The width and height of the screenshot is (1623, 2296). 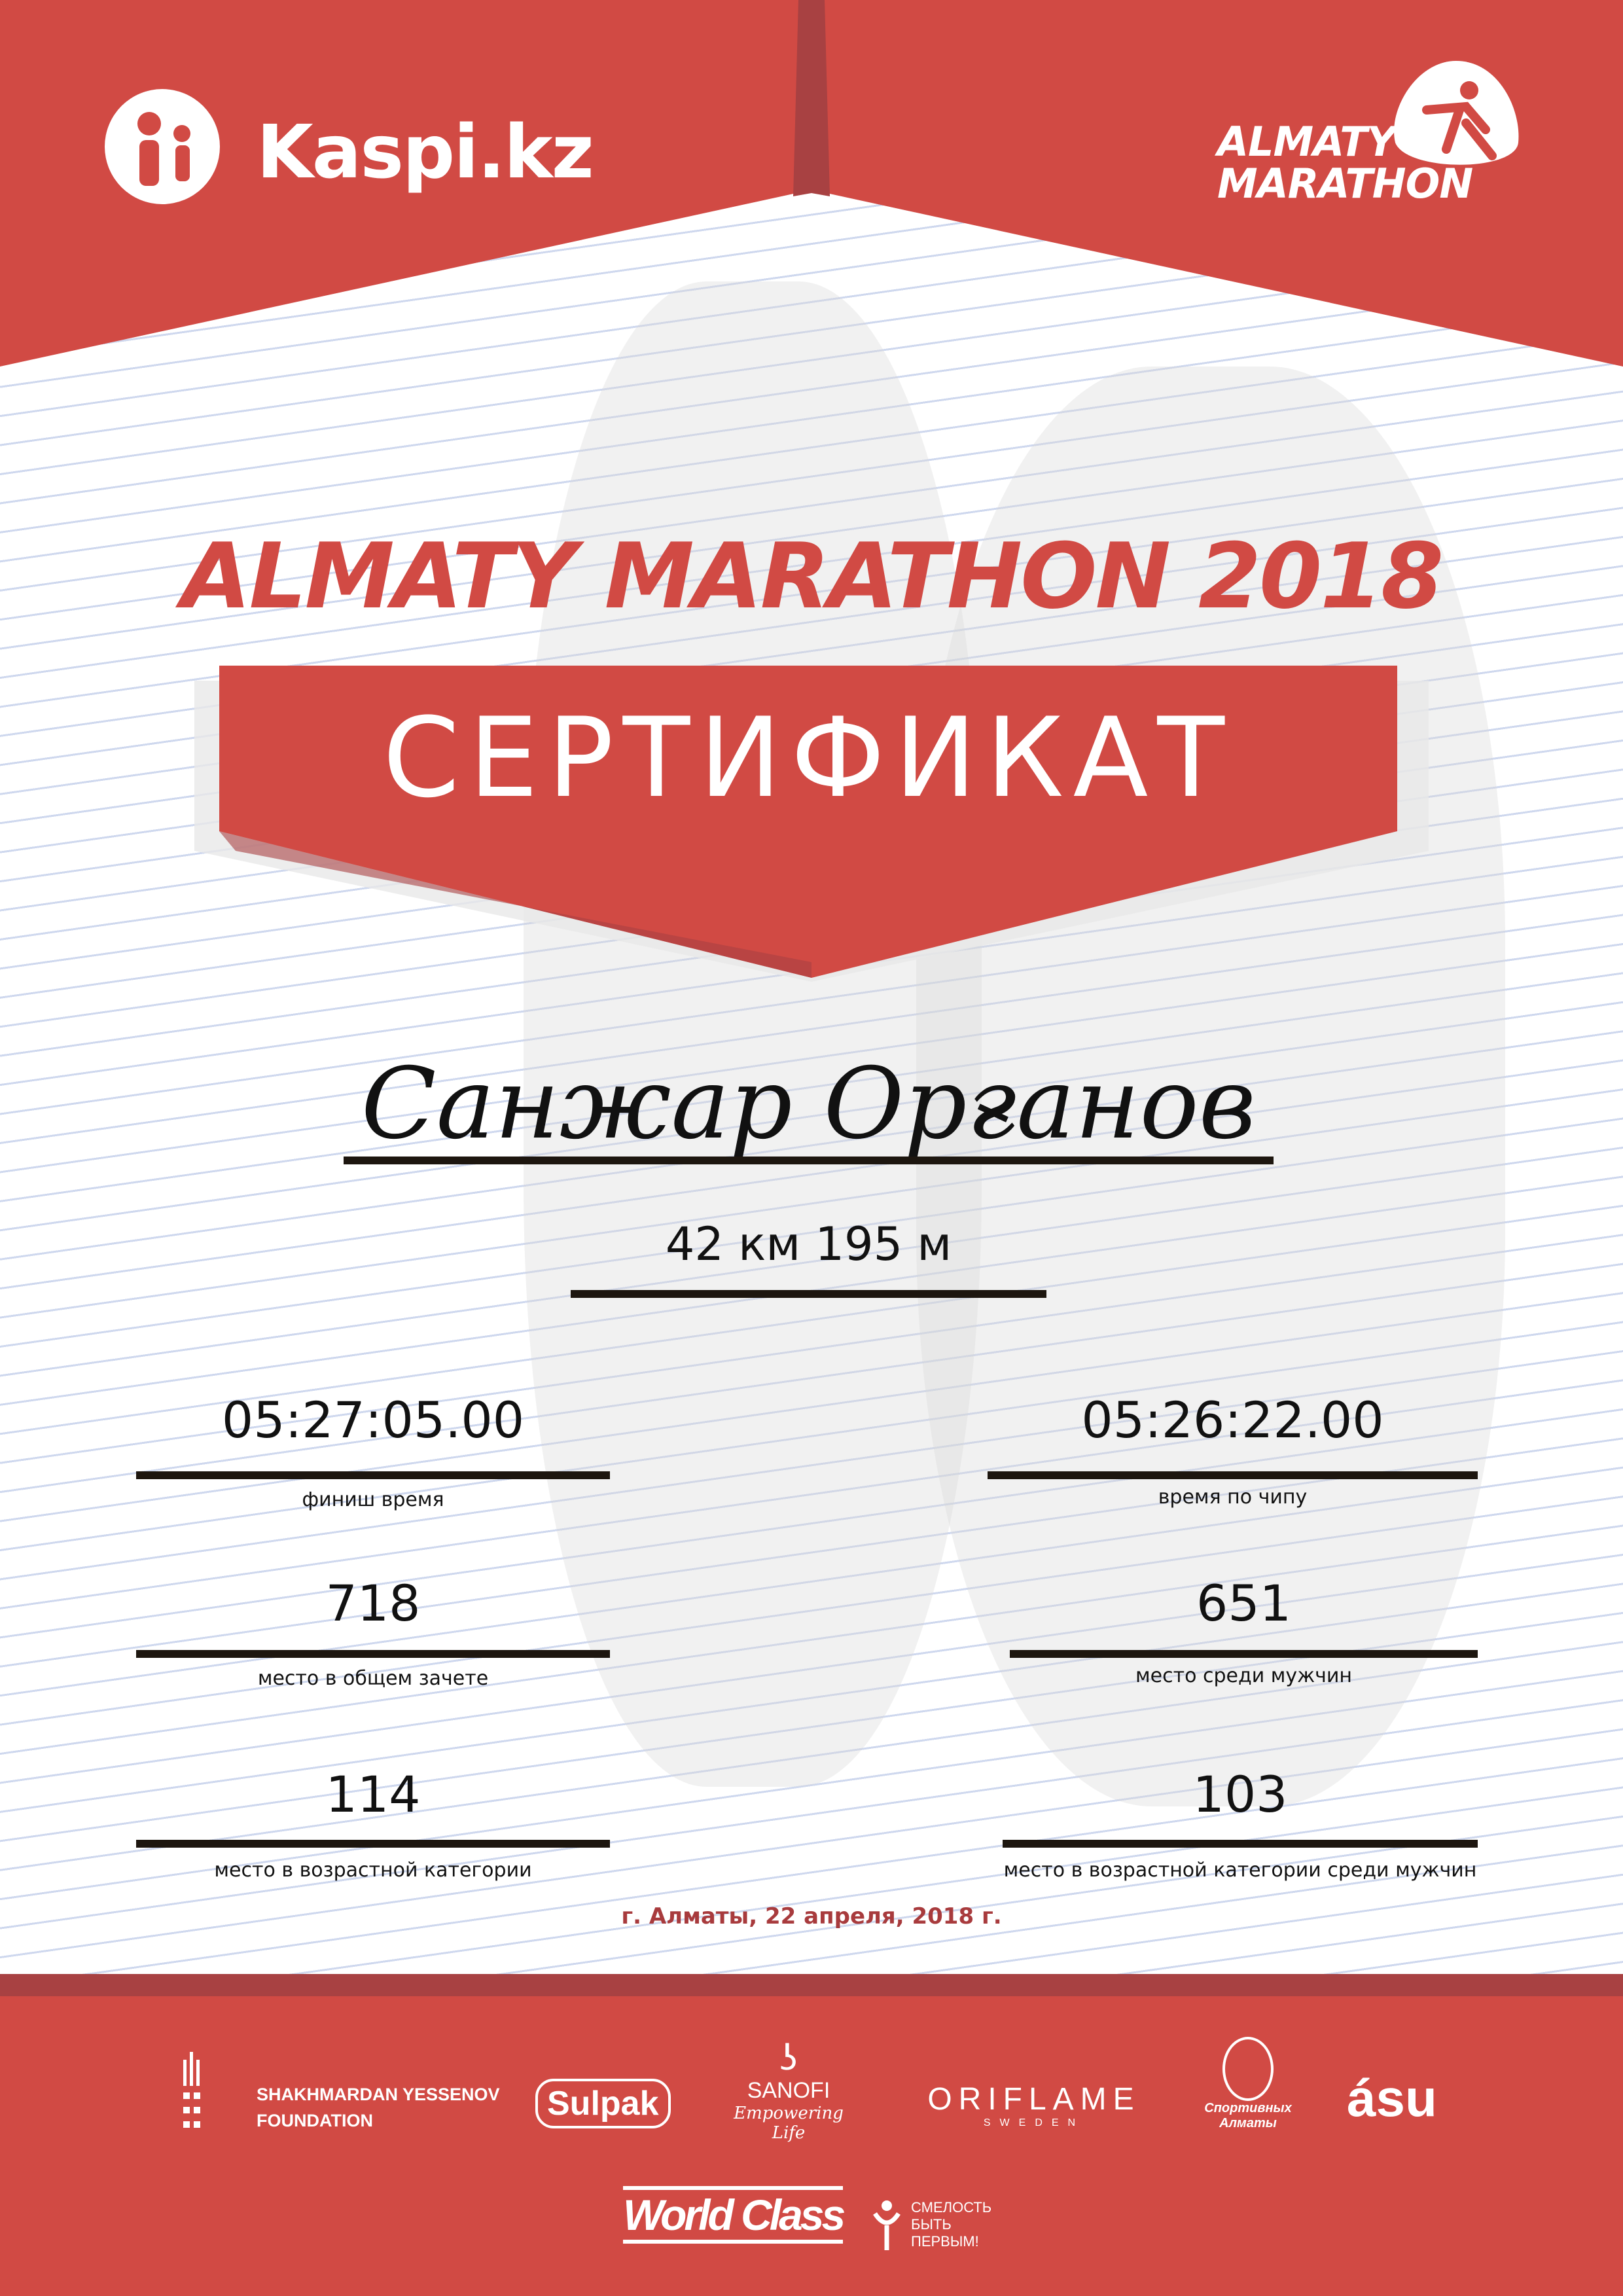 What do you see at coordinates (808, 1244) in the screenshot?
I see `distance: 42 км 195 м` at bounding box center [808, 1244].